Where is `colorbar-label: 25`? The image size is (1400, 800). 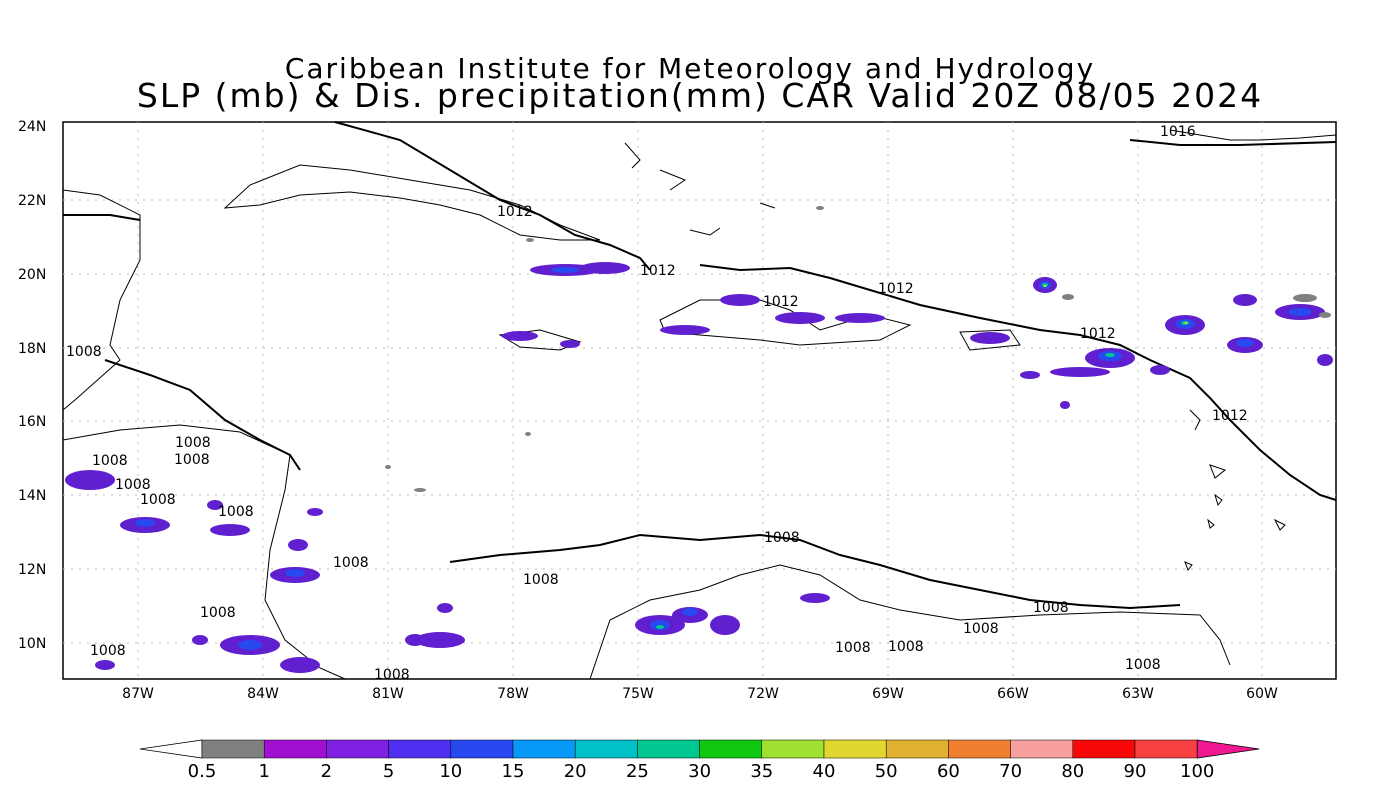 colorbar-label: 25 is located at coordinates (637, 771).